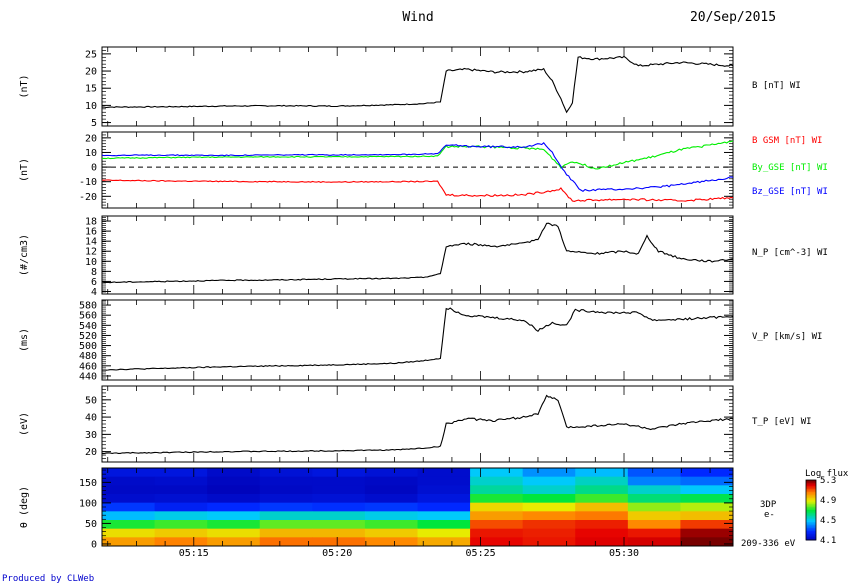 The width and height of the screenshot is (864, 584). Describe the element at coordinates (94, 123) in the screenshot. I see `y-tick-label: 5` at that location.